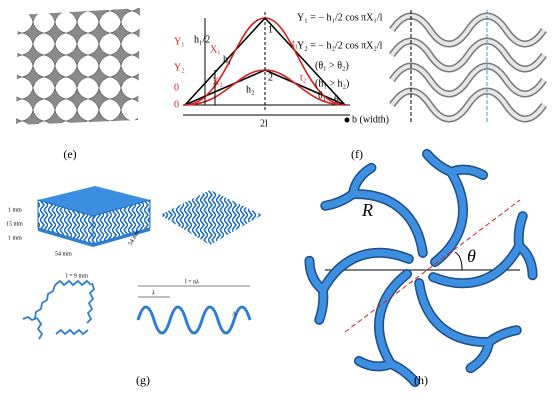  What do you see at coordinates (270, 77) in the screenshot?
I see `label: 2` at bounding box center [270, 77].